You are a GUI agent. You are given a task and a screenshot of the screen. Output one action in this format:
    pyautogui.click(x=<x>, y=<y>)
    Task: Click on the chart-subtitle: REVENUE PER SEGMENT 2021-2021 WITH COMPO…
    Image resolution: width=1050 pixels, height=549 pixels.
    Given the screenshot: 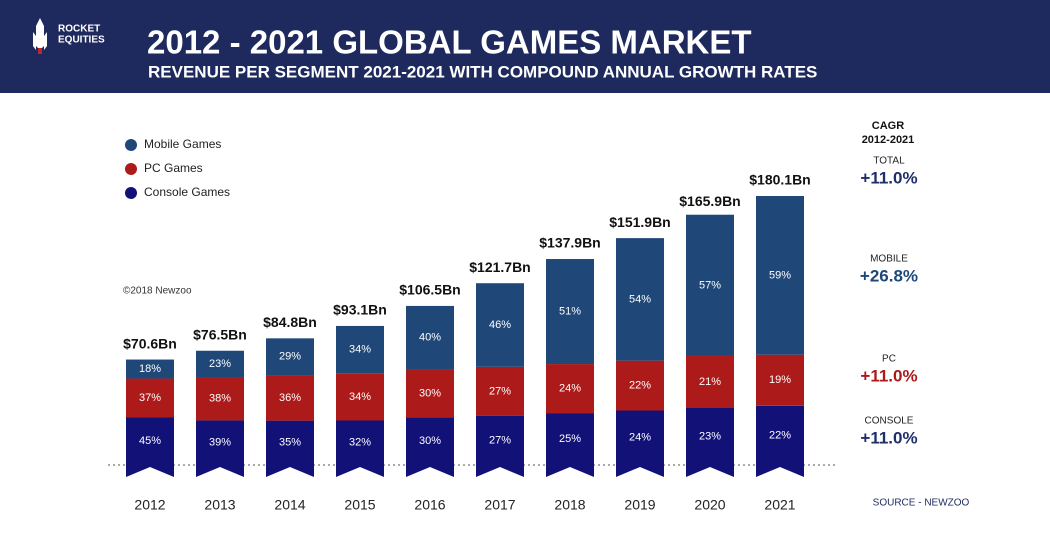 What is the action you would take?
    pyautogui.click(x=482, y=71)
    